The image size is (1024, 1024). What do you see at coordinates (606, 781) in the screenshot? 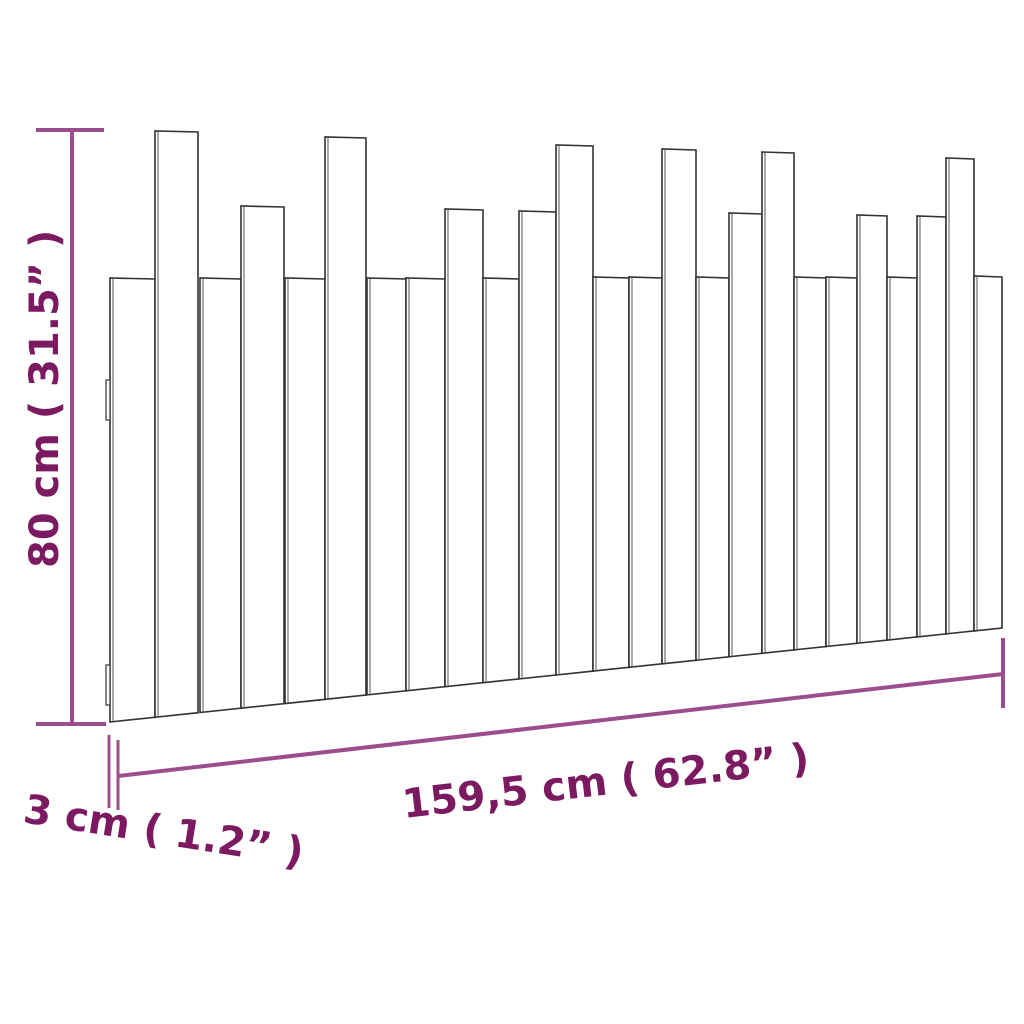
I see `width-label: 159,5 cm ( 62.8” )` at bounding box center [606, 781].